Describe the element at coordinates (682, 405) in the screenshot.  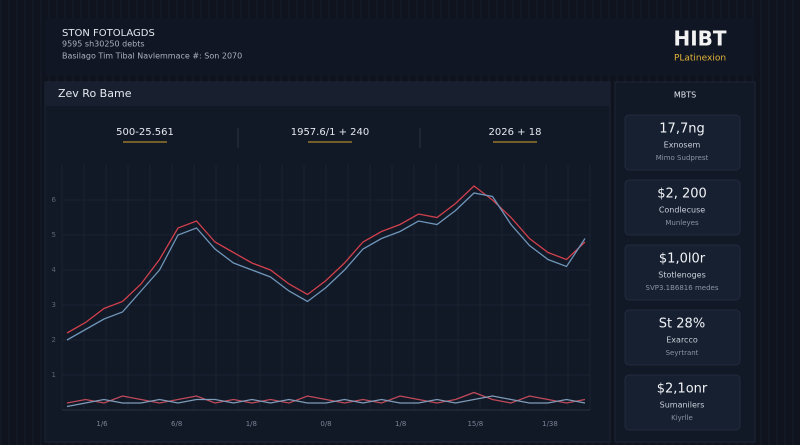
I see `card-label: Sumanilers` at that location.